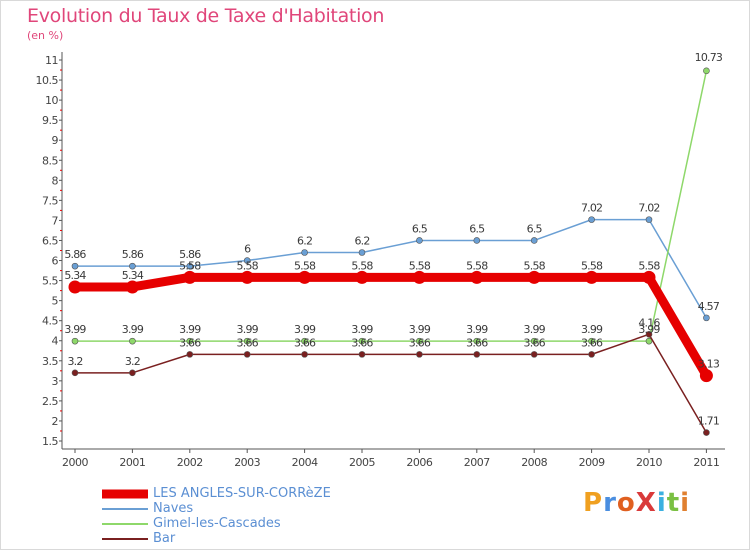 This screenshot has height=550, width=750. I want to click on x-tick-label: 2011, so click(706, 462).